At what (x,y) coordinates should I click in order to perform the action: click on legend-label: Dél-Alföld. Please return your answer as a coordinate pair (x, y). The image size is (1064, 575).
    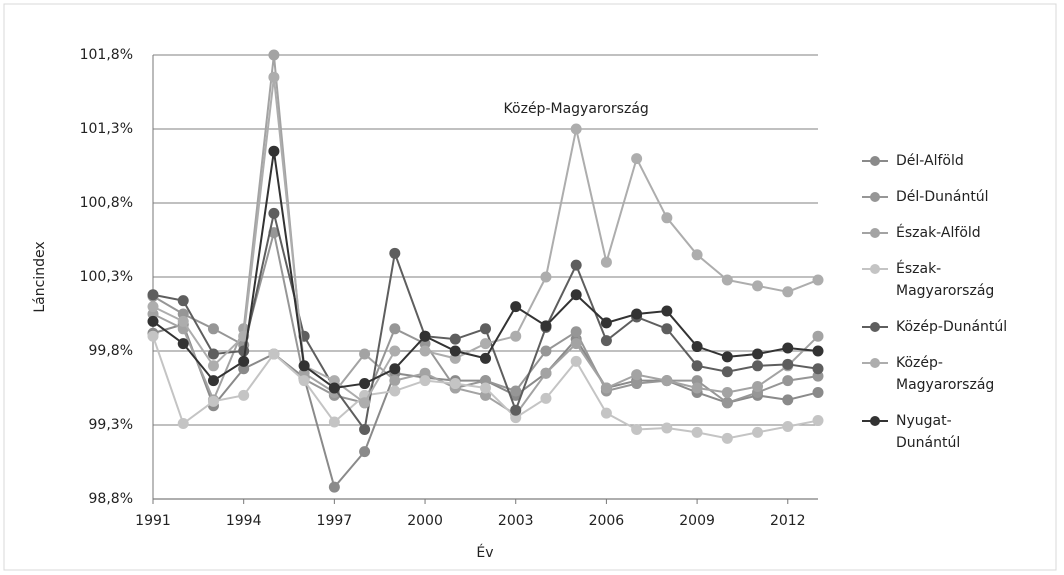
    Looking at the image, I should click on (930, 161).